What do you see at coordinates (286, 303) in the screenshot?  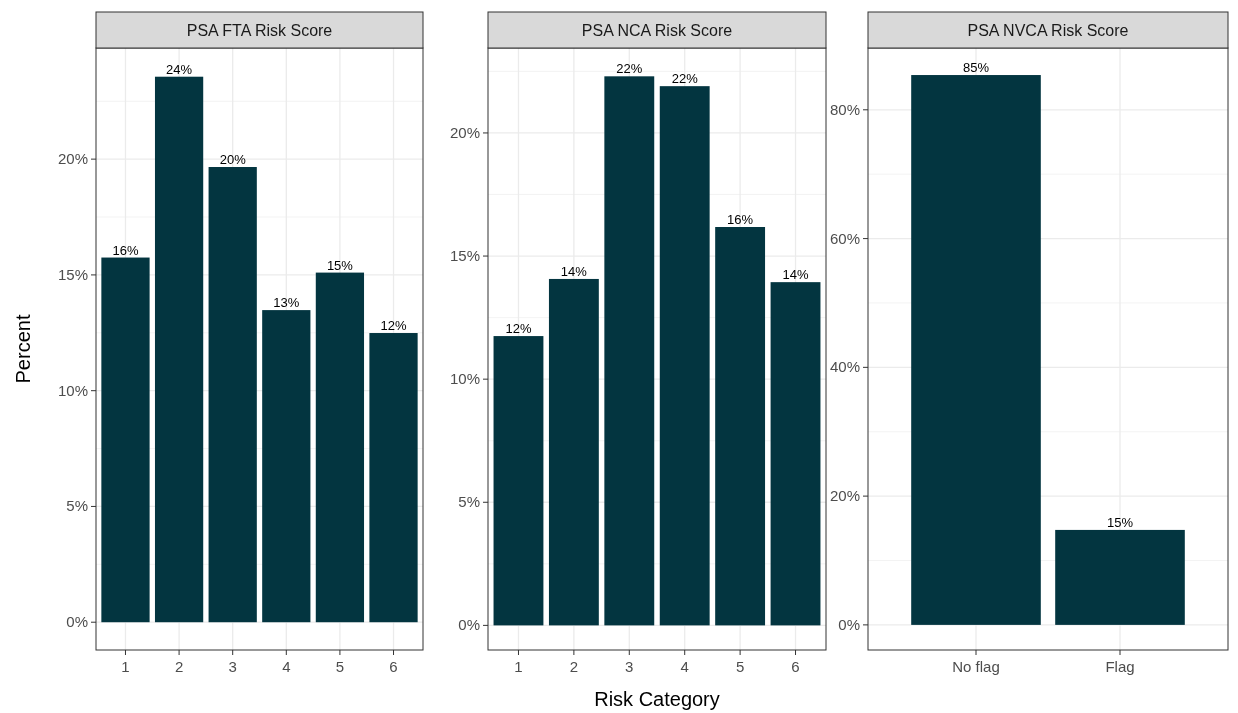 I see `data-label: 13%` at bounding box center [286, 303].